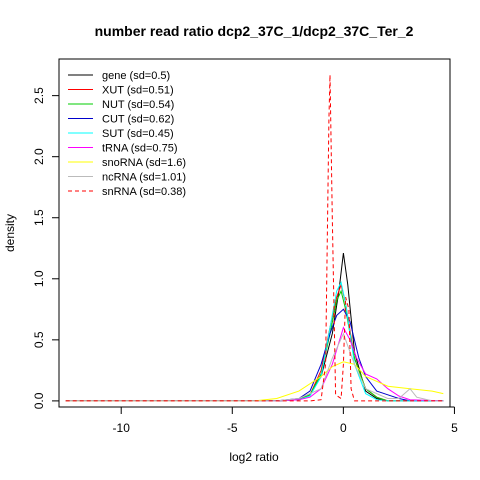  Describe the element at coordinates (39, 156) in the screenshot. I see `y-tick-label-4: 2.0` at that location.